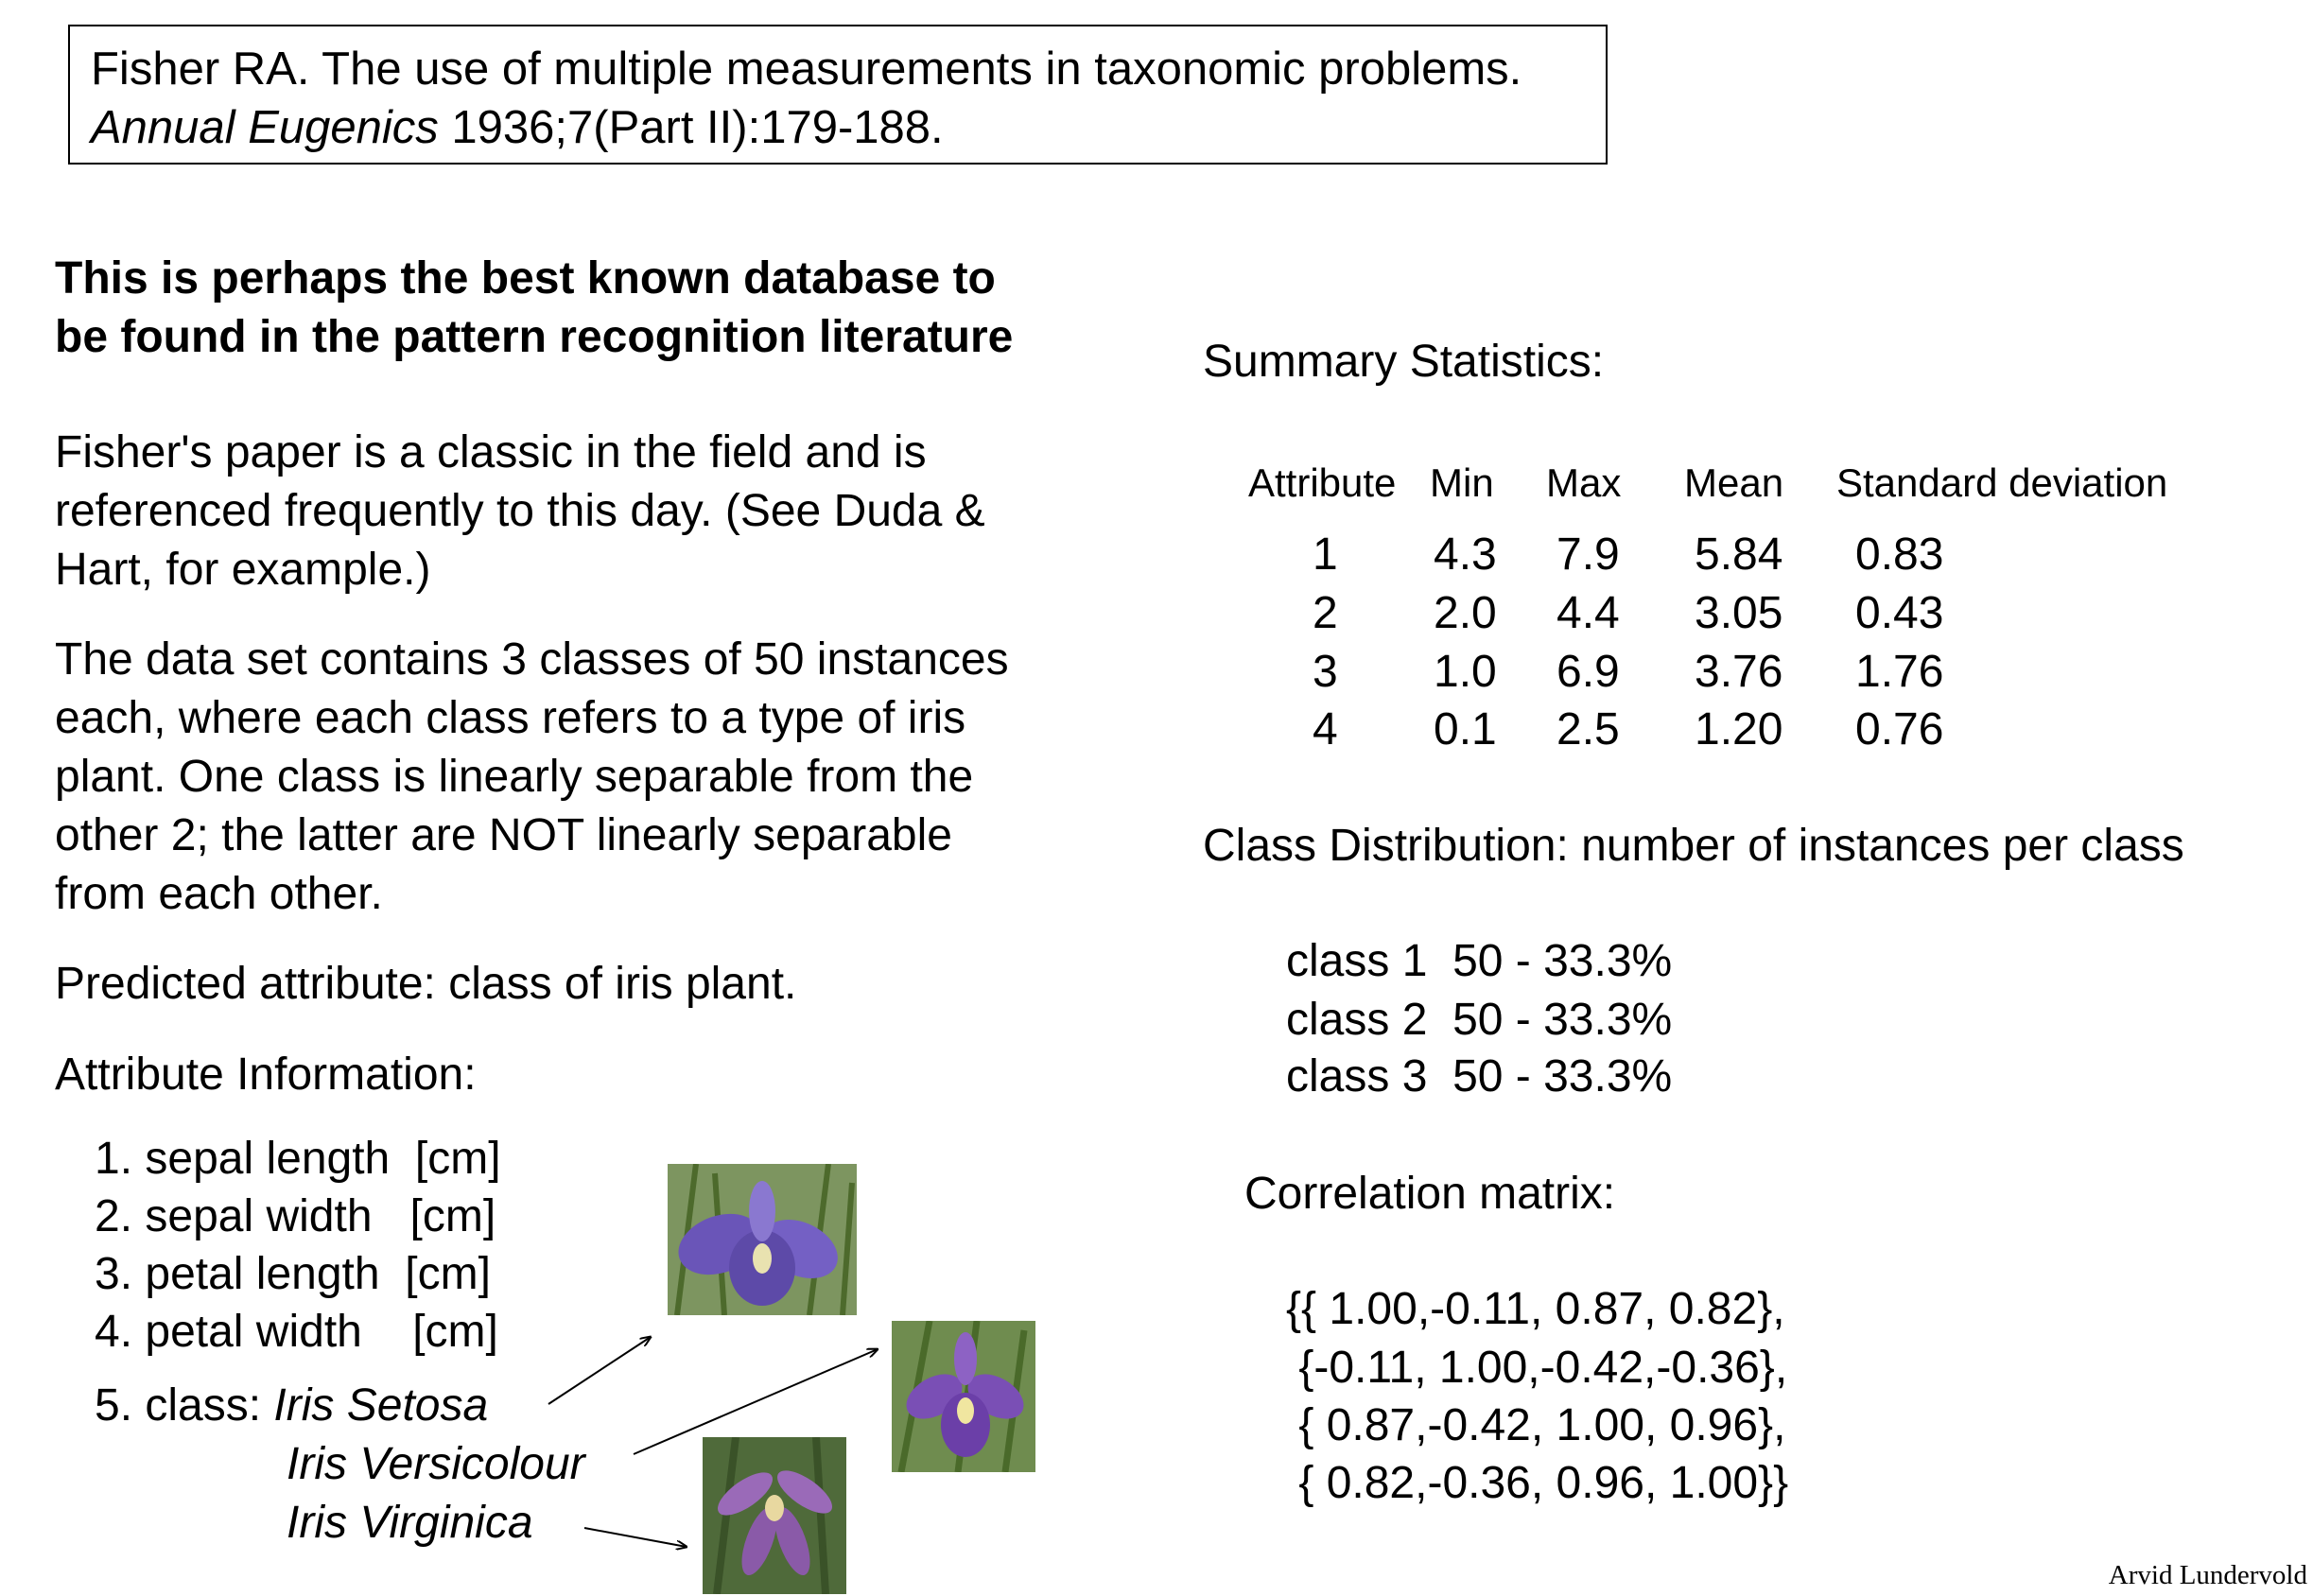  I want to click on class-name-setosa: Iris Setosa, so click(381, 1406).